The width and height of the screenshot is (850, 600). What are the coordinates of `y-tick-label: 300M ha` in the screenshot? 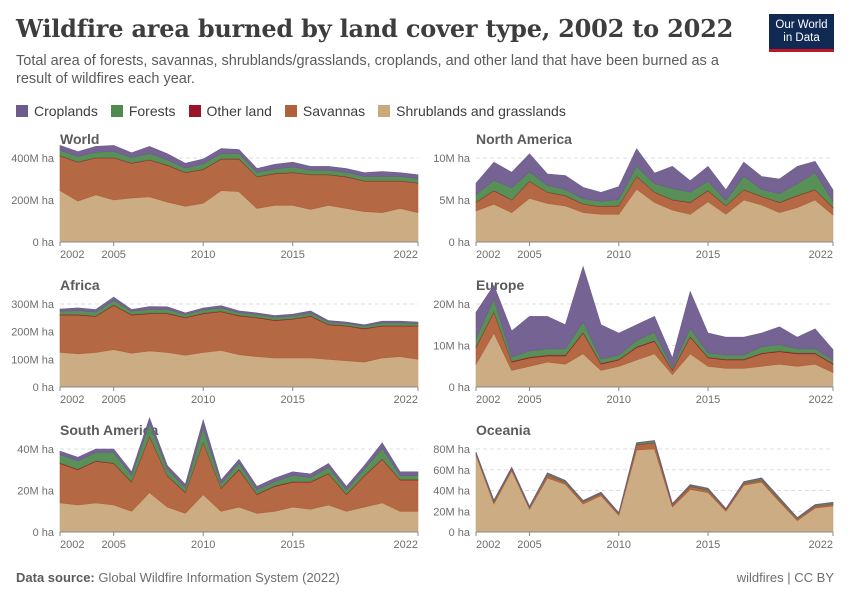 It's located at (33, 305).